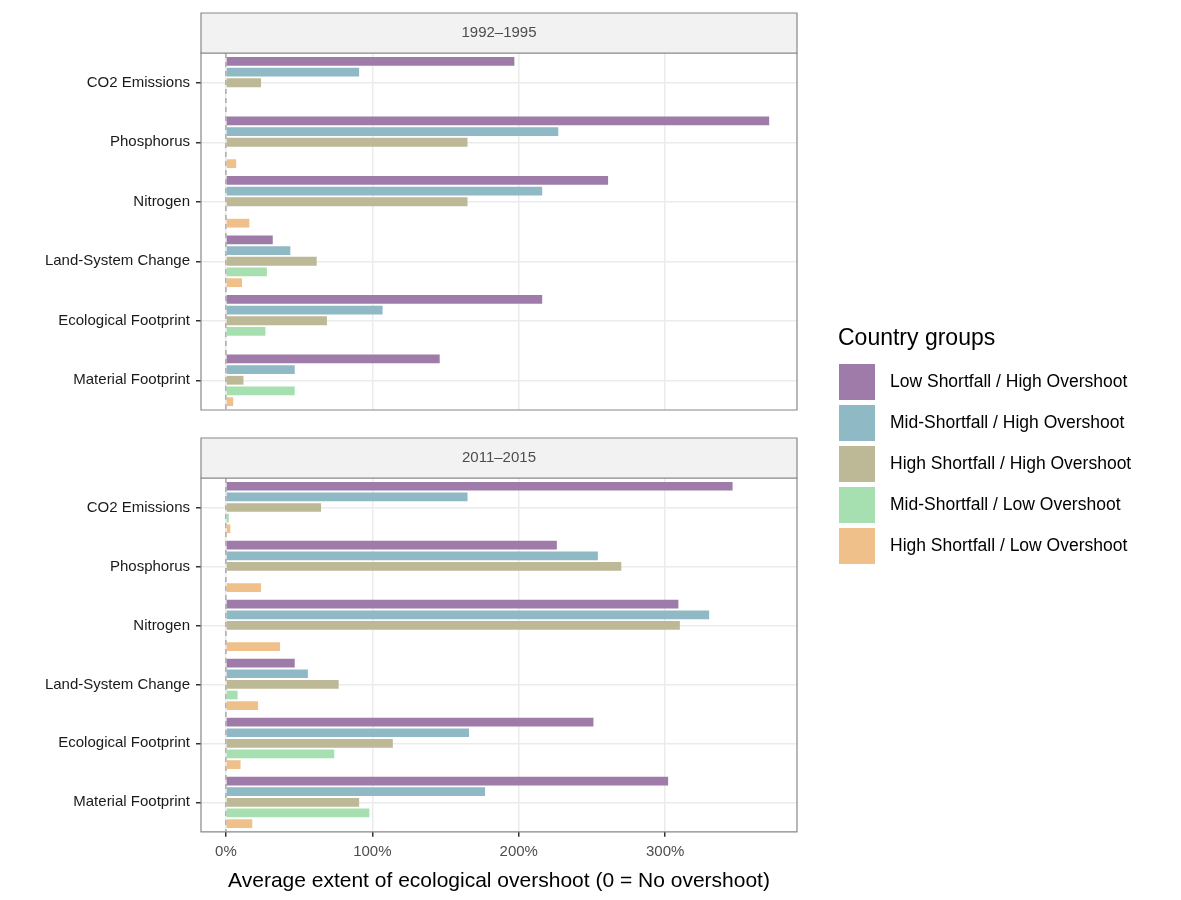  What do you see at coordinates (226, 850) in the screenshot?
I see `x-tick-label: 0%` at bounding box center [226, 850].